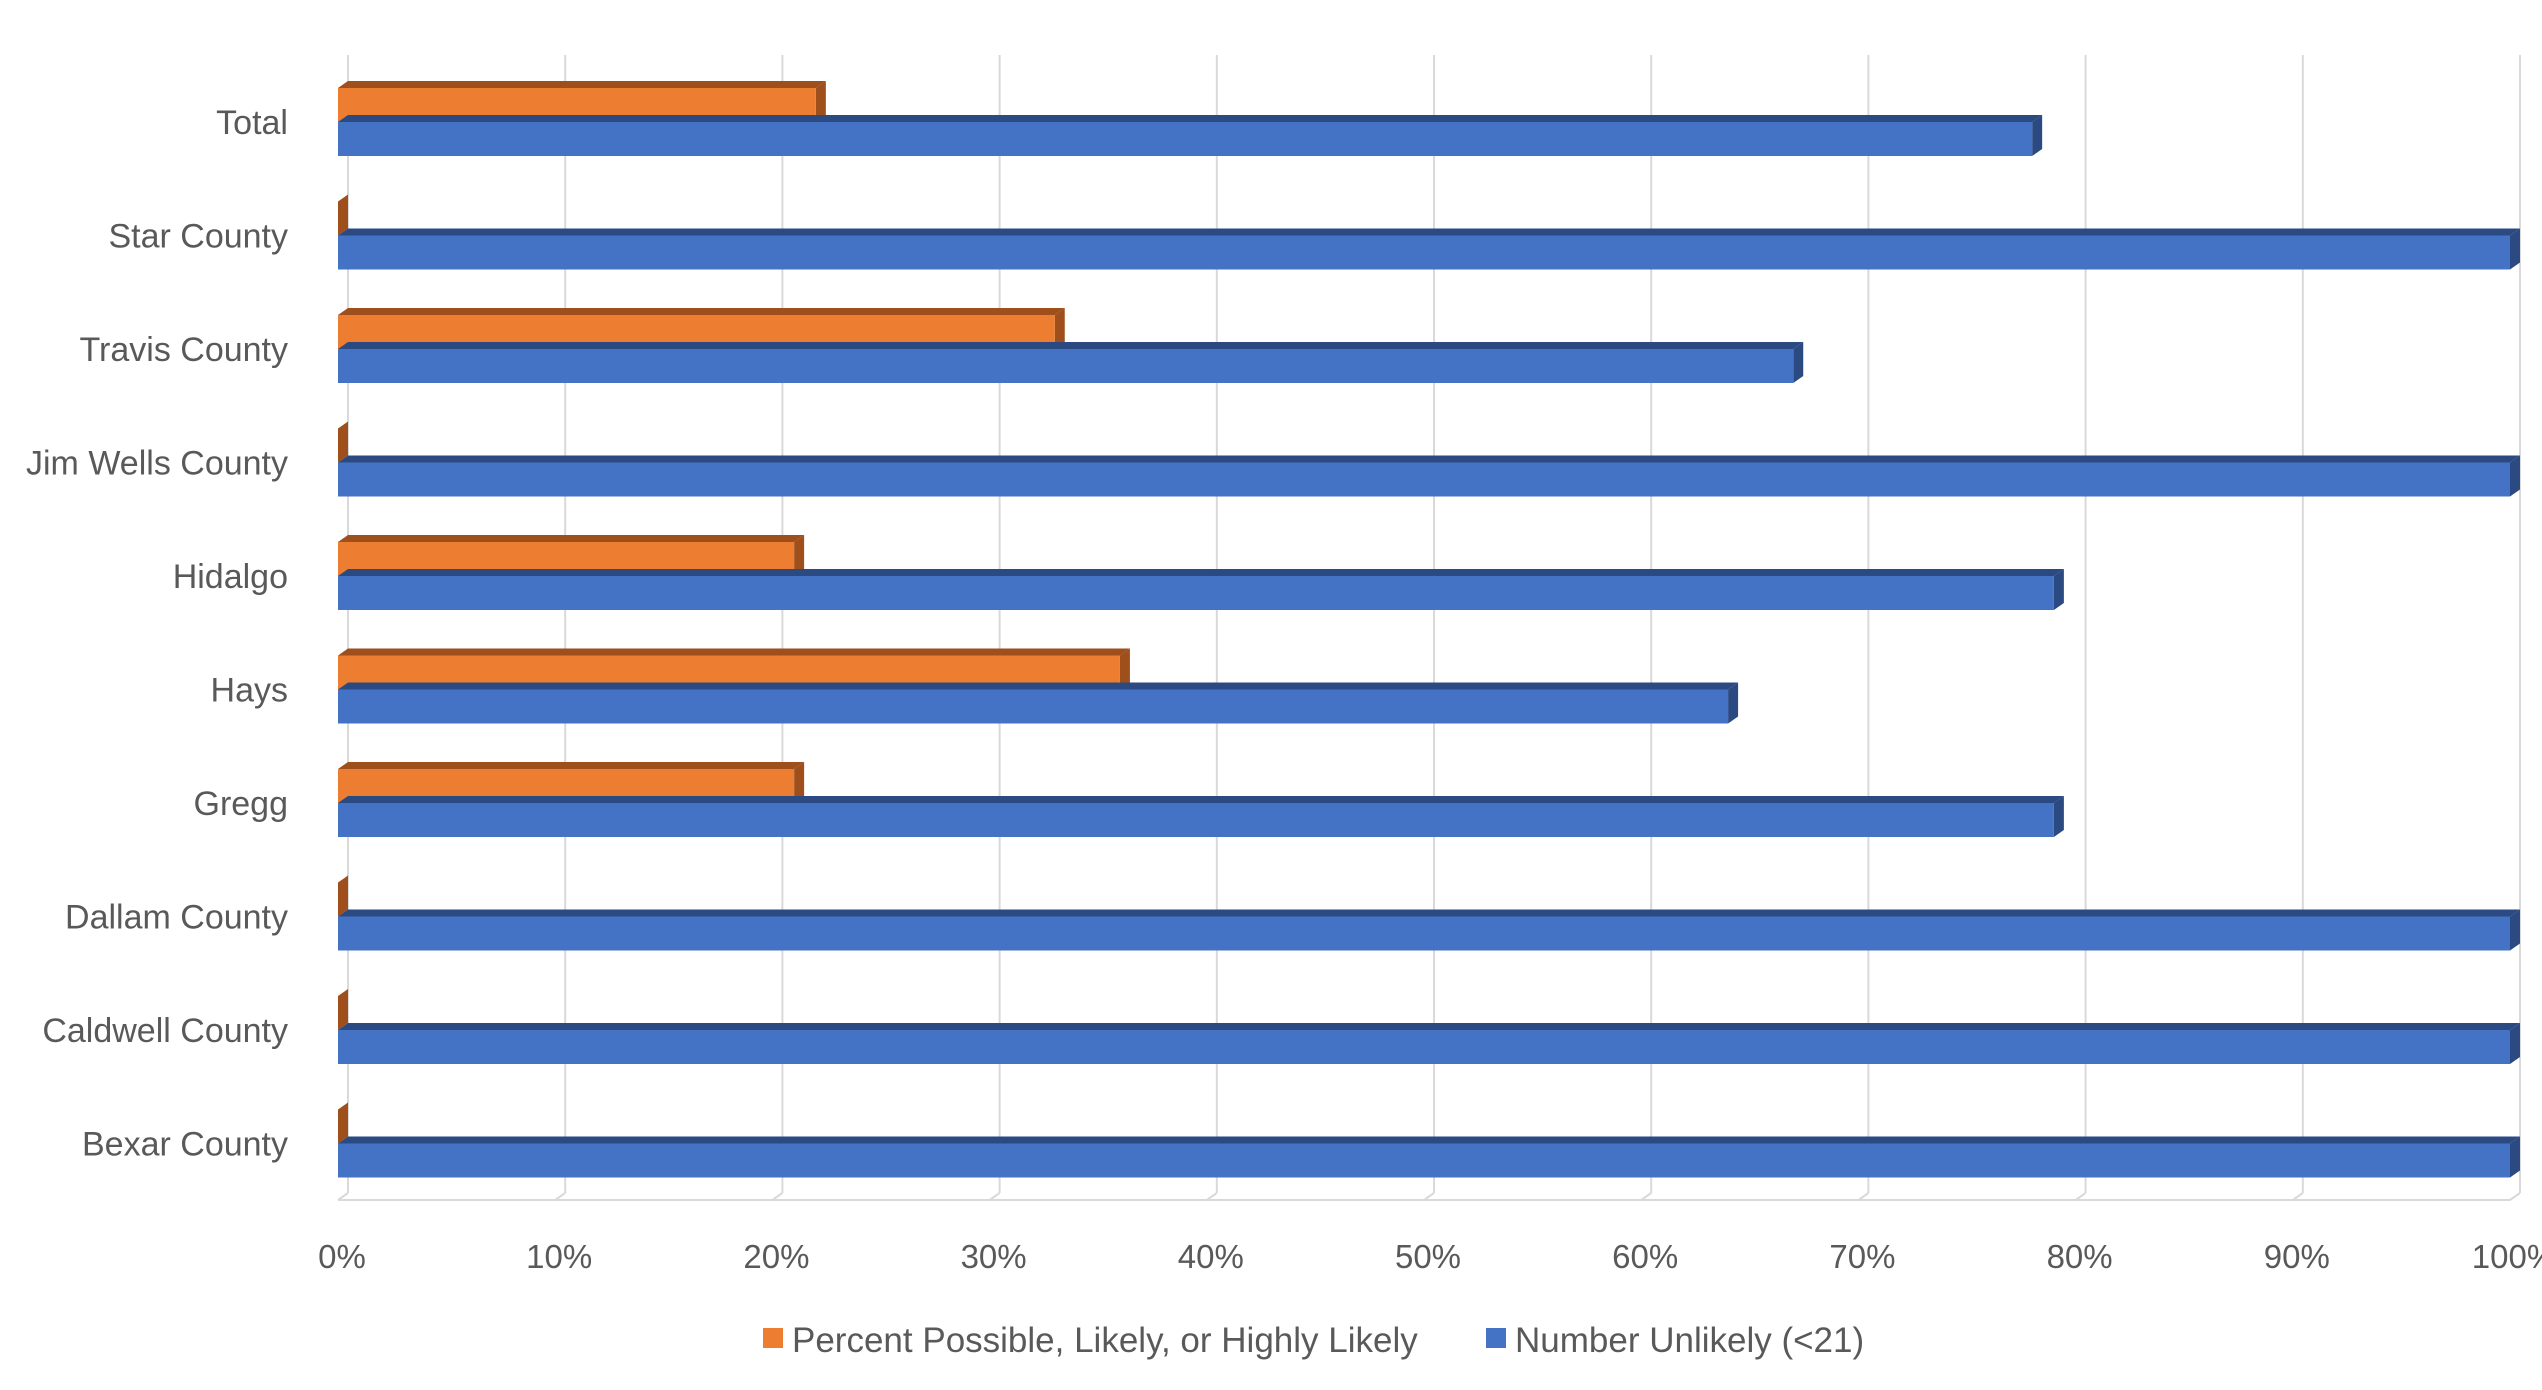  Describe the element at coordinates (230, 577) in the screenshot. I see `category-label: Hidalgo` at that location.